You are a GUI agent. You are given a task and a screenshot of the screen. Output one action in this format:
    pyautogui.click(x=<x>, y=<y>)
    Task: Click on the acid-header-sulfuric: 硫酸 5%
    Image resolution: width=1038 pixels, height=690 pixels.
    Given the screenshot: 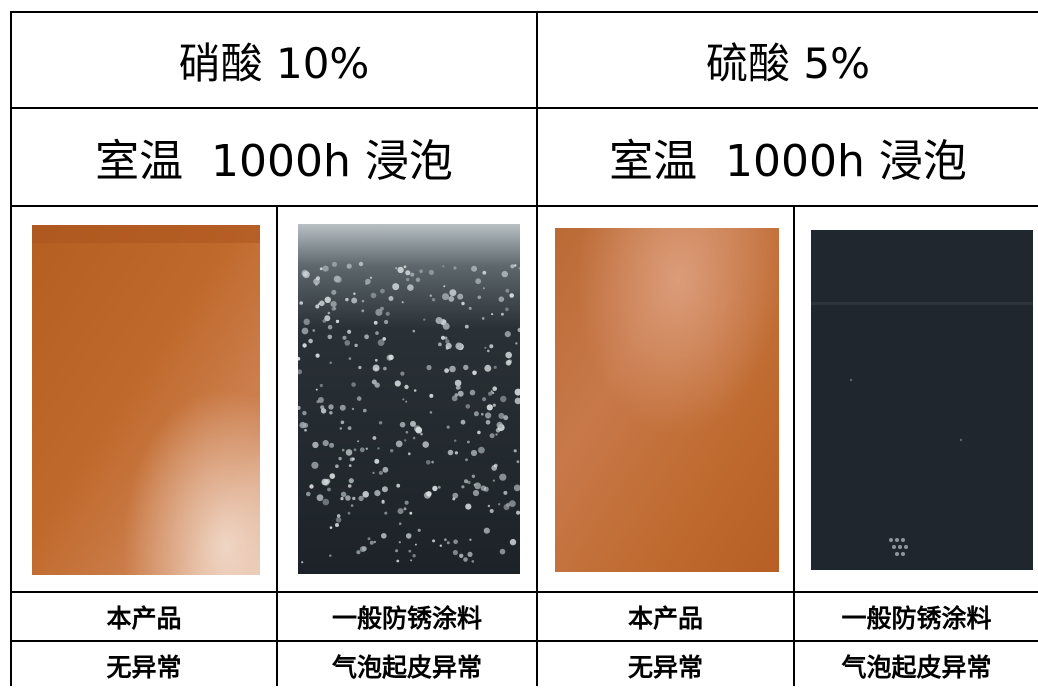 What is the action you would take?
    pyautogui.click(x=788, y=63)
    